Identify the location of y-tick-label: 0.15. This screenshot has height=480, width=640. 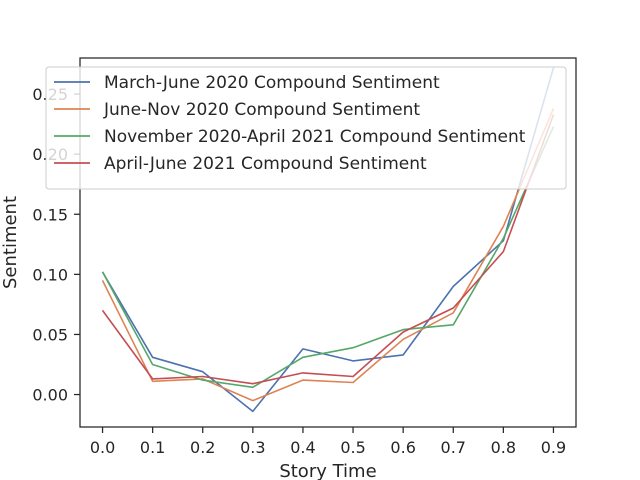
(50, 214).